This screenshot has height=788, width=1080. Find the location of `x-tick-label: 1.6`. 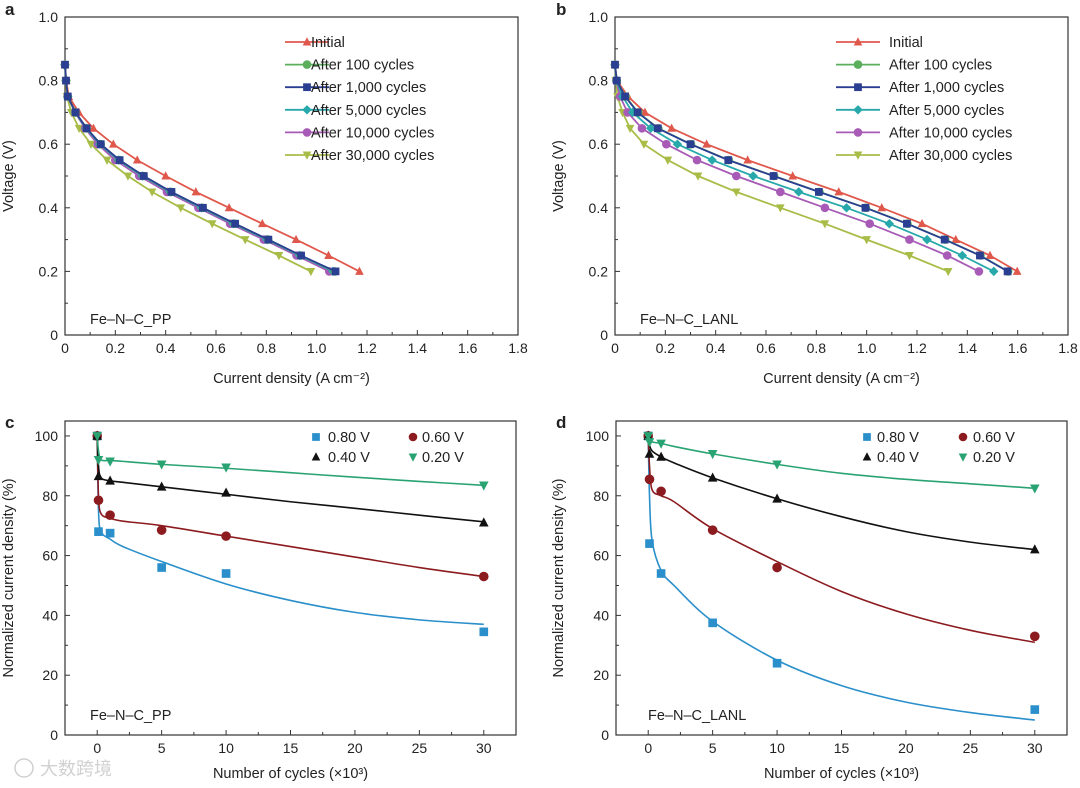

x-tick-label: 1.6 is located at coordinates (1018, 348).